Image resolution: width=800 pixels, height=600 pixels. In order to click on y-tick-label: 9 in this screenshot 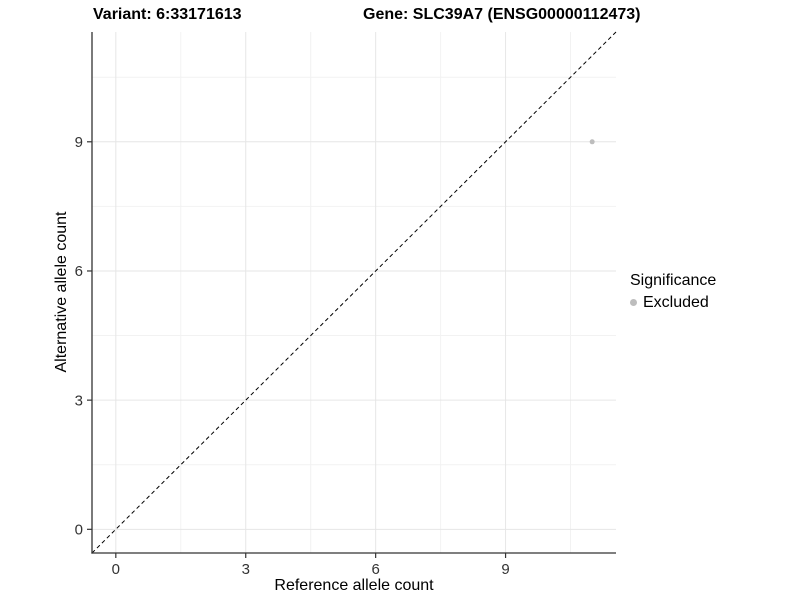, I will do `click(79, 142)`.